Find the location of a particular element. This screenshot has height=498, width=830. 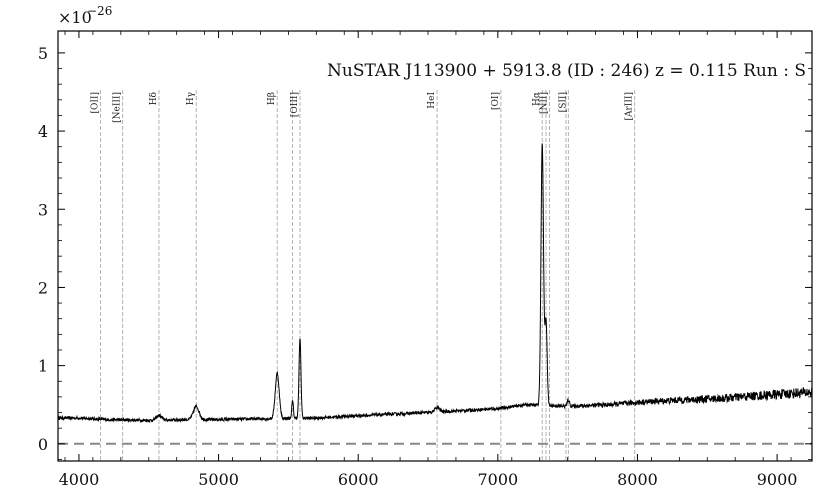

x-tick-label: 8000 is located at coordinates (637, 479).